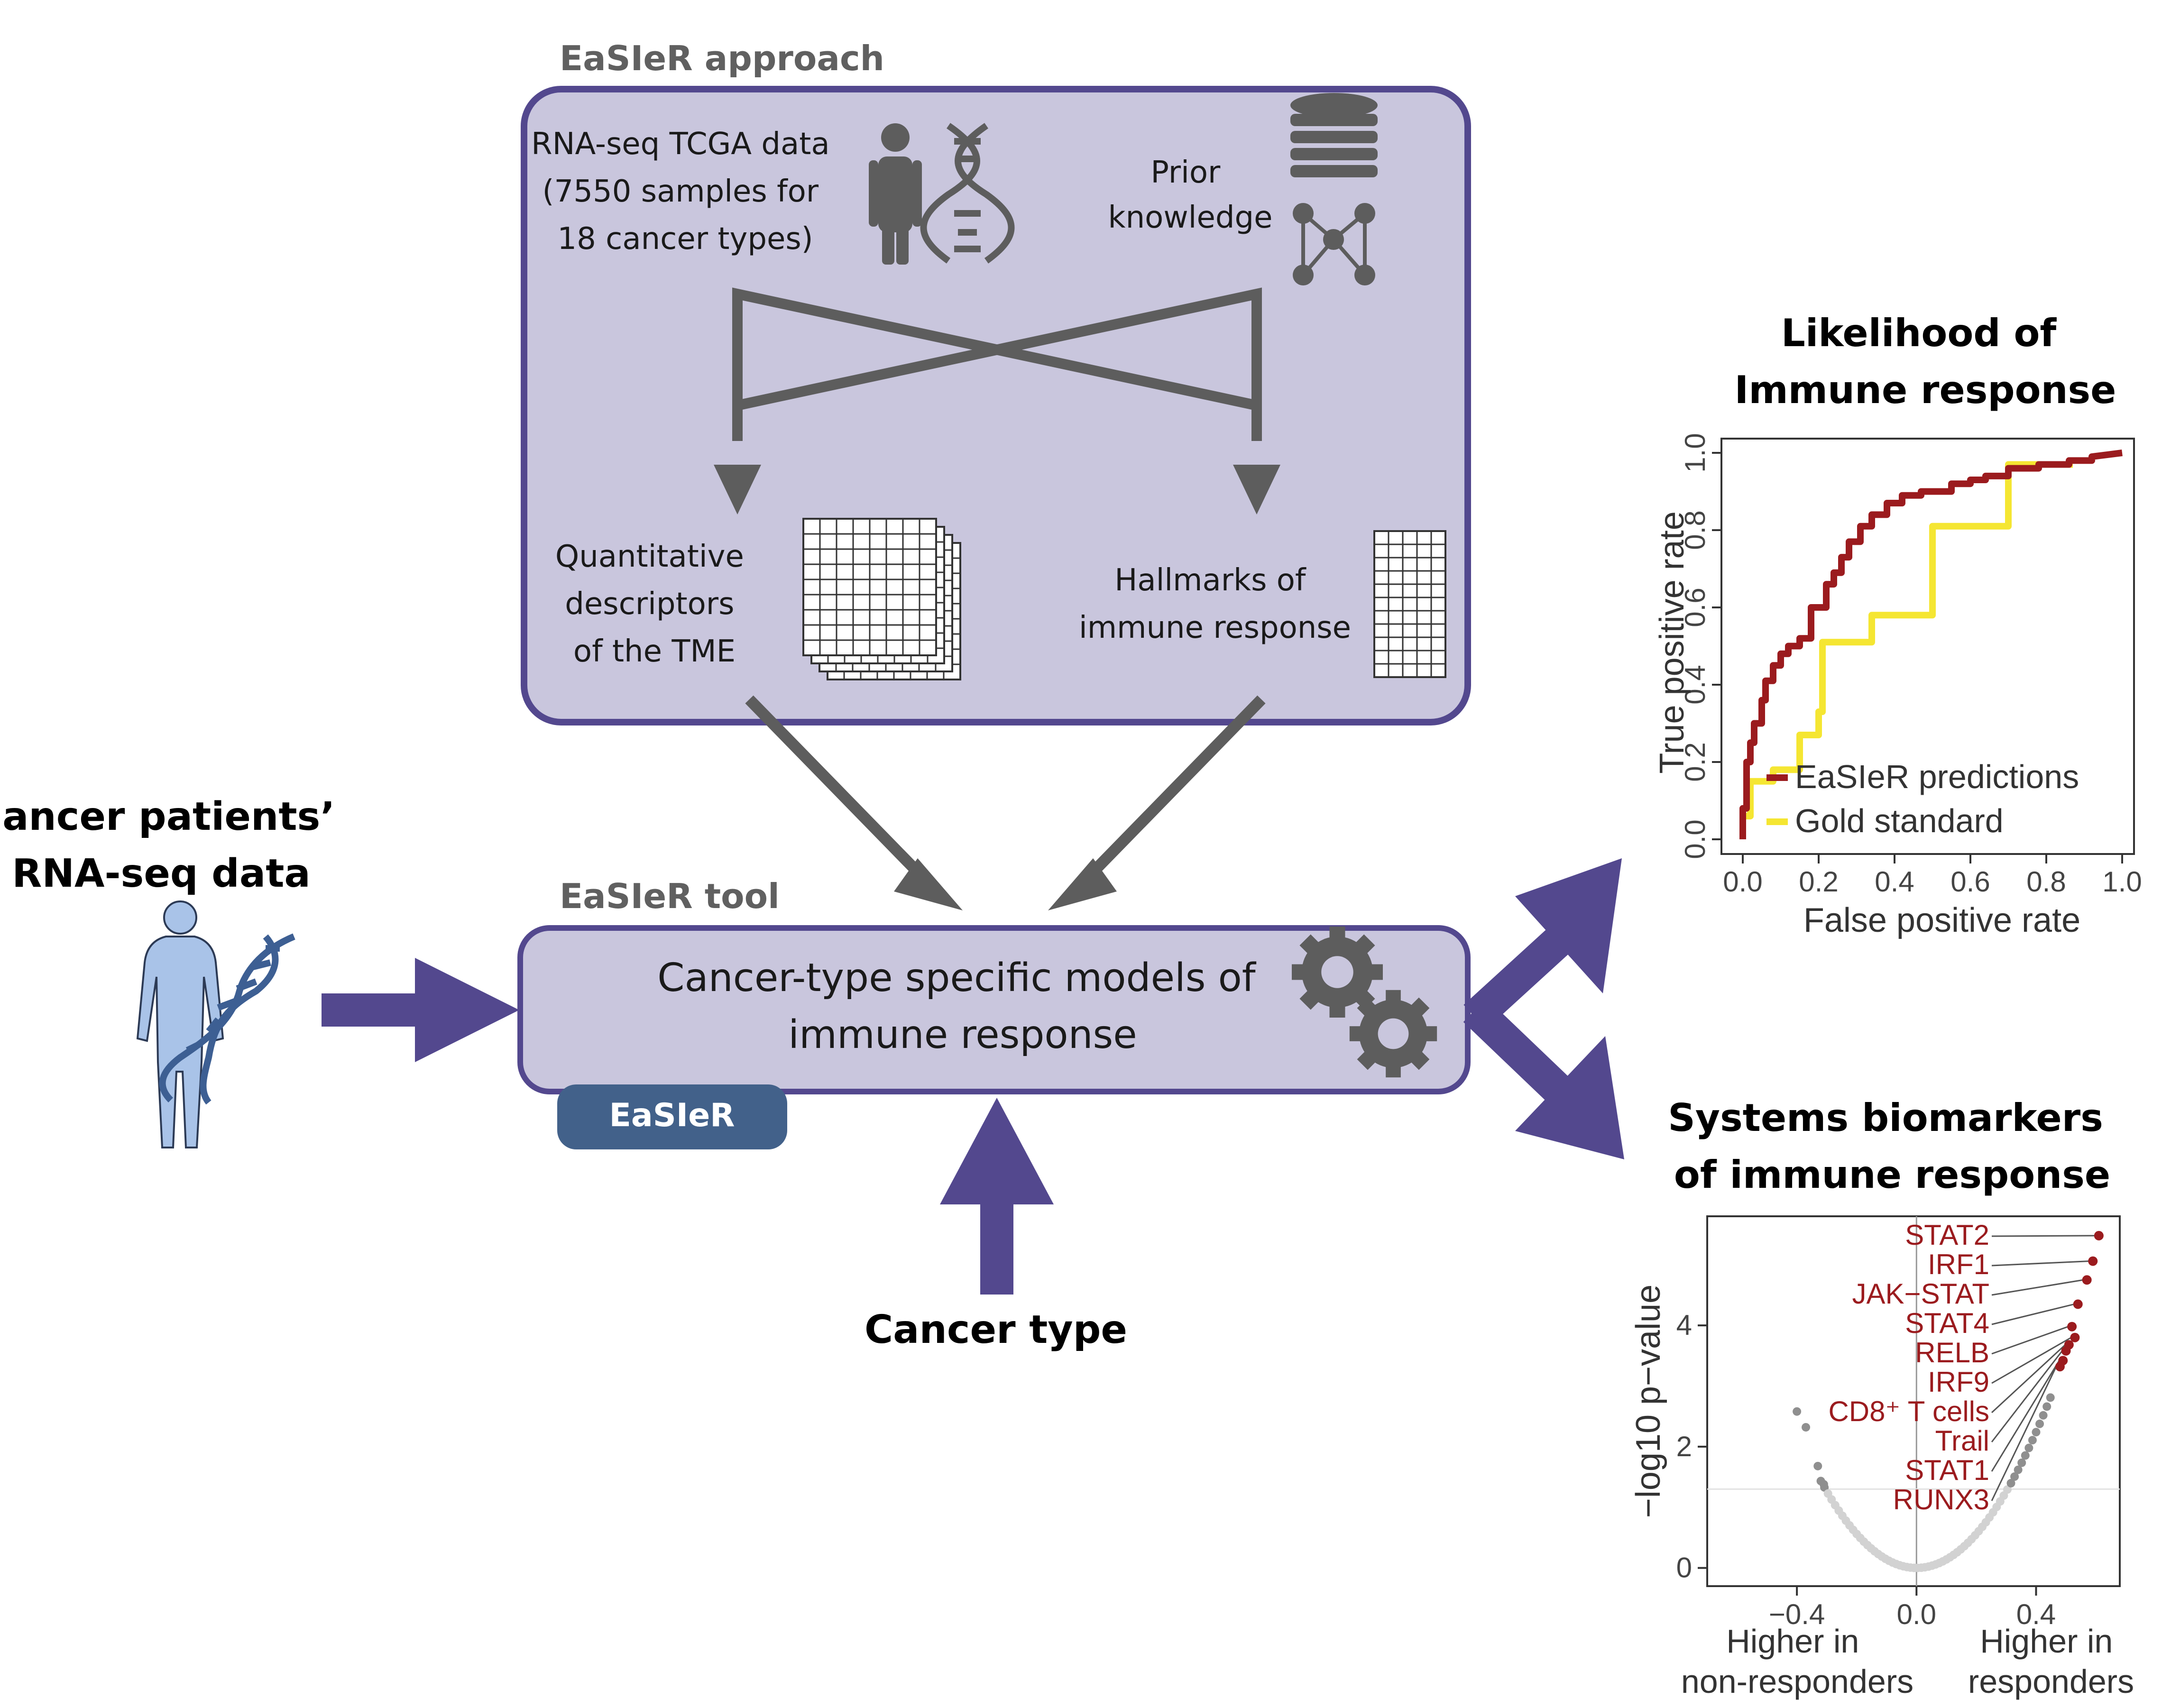  What do you see at coordinates (1925, 361) in the screenshot?
I see `roc-title: Likelihood of Immune response` at bounding box center [1925, 361].